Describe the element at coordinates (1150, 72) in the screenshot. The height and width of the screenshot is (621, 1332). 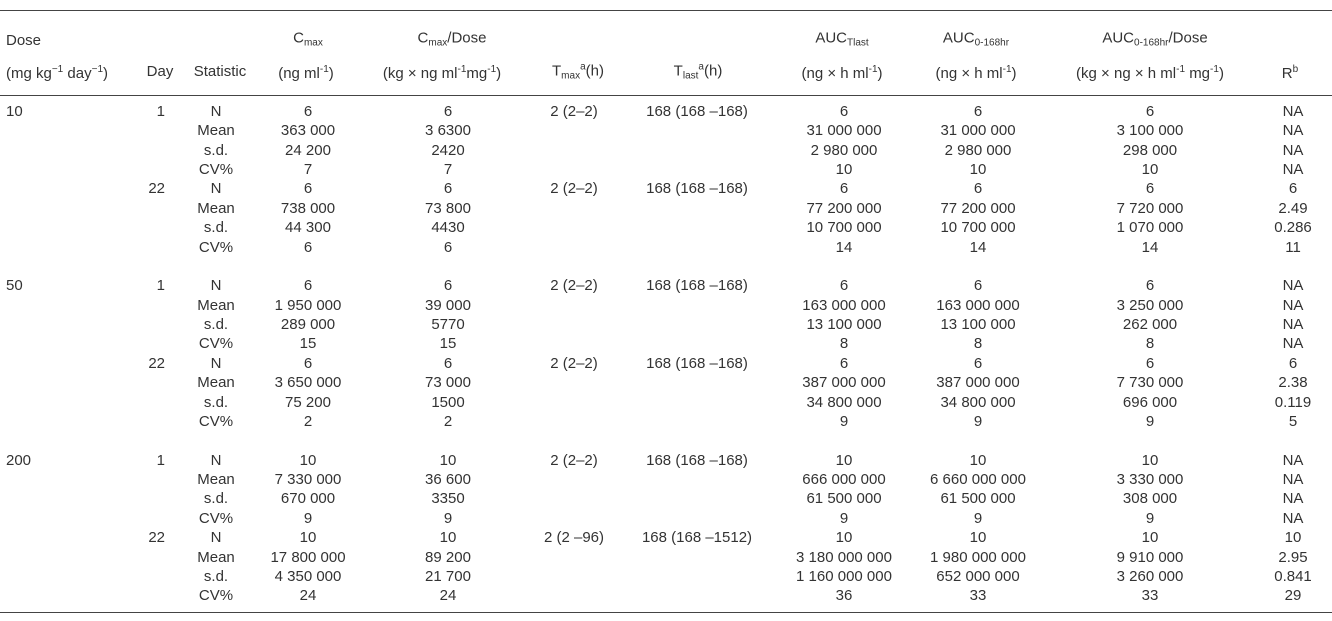
I see `header-cell: (kg × ng × h ml-1 mg-1)` at that location.